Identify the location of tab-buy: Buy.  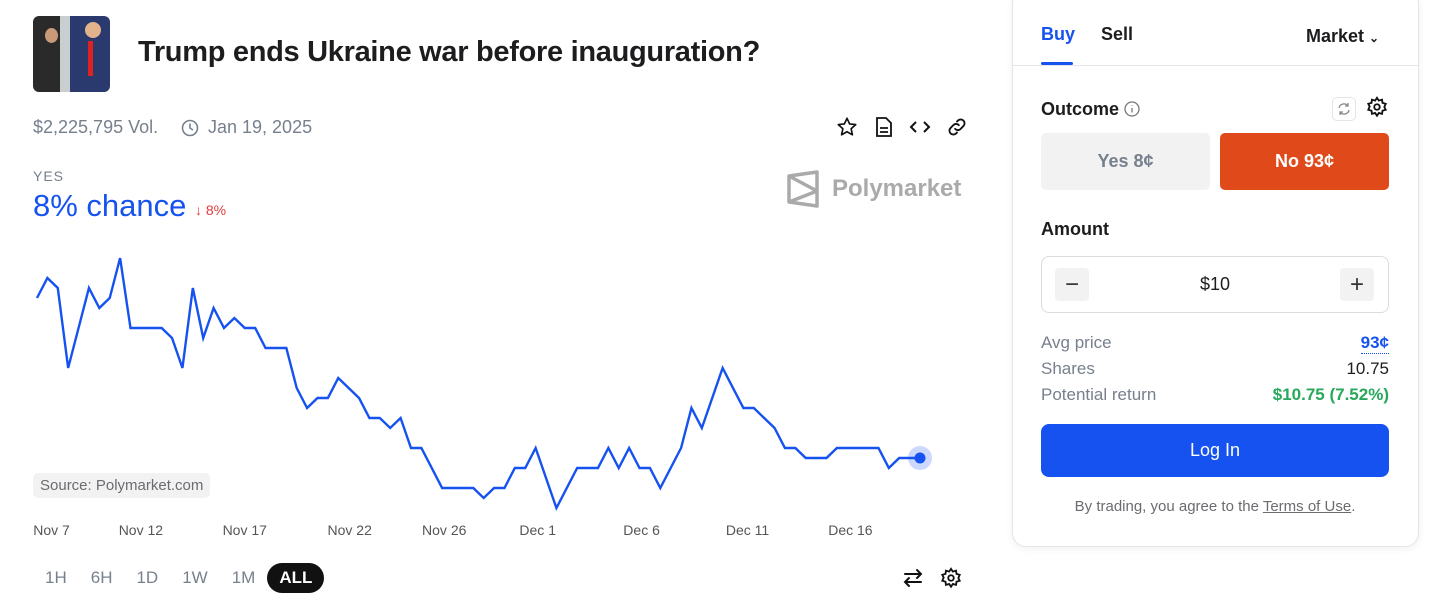
(1058, 34).